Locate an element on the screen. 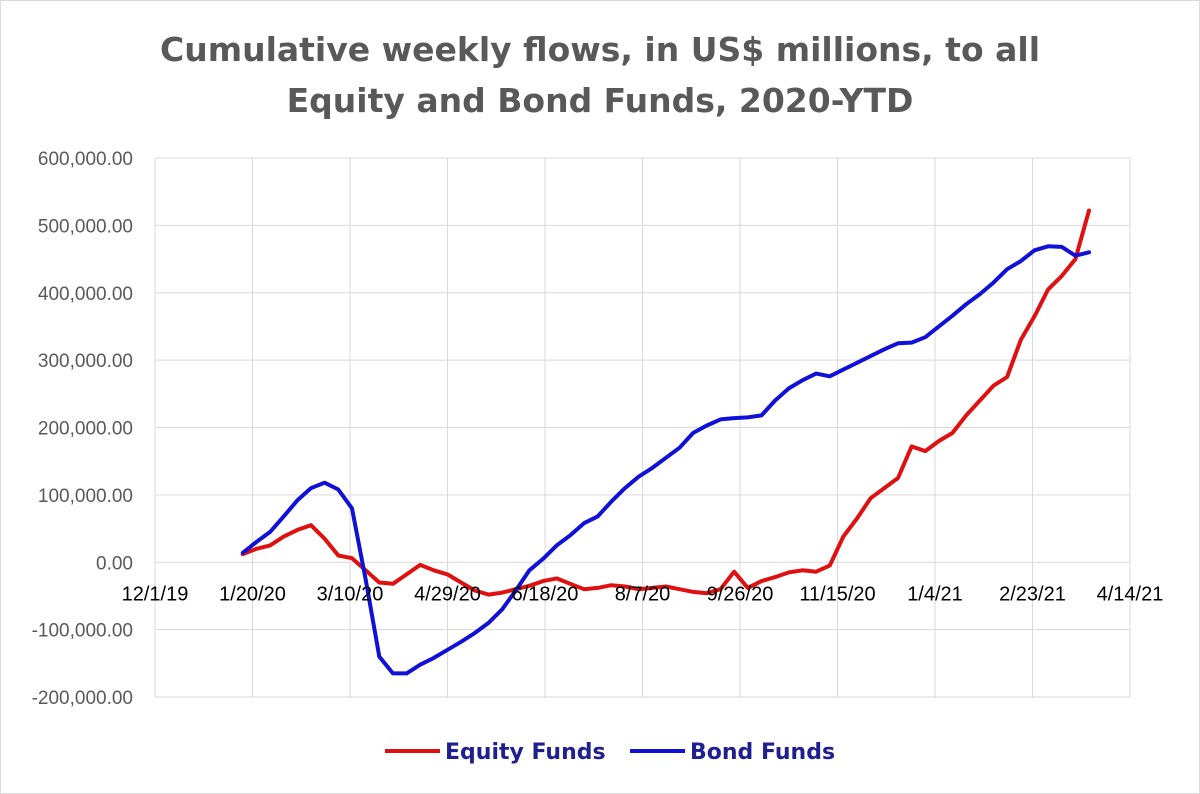  y-tick-label: 200,000.00 is located at coordinates (85, 429).